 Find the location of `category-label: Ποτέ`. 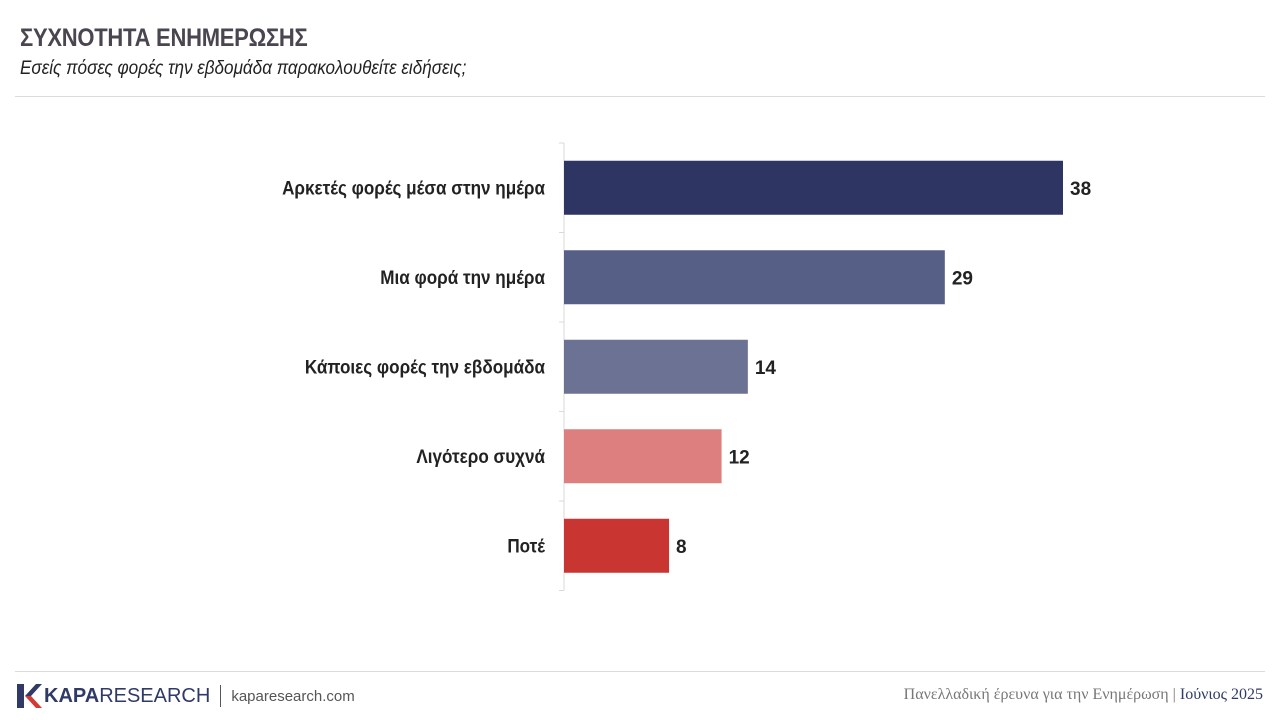

category-label: Ποτέ is located at coordinates (526, 546).